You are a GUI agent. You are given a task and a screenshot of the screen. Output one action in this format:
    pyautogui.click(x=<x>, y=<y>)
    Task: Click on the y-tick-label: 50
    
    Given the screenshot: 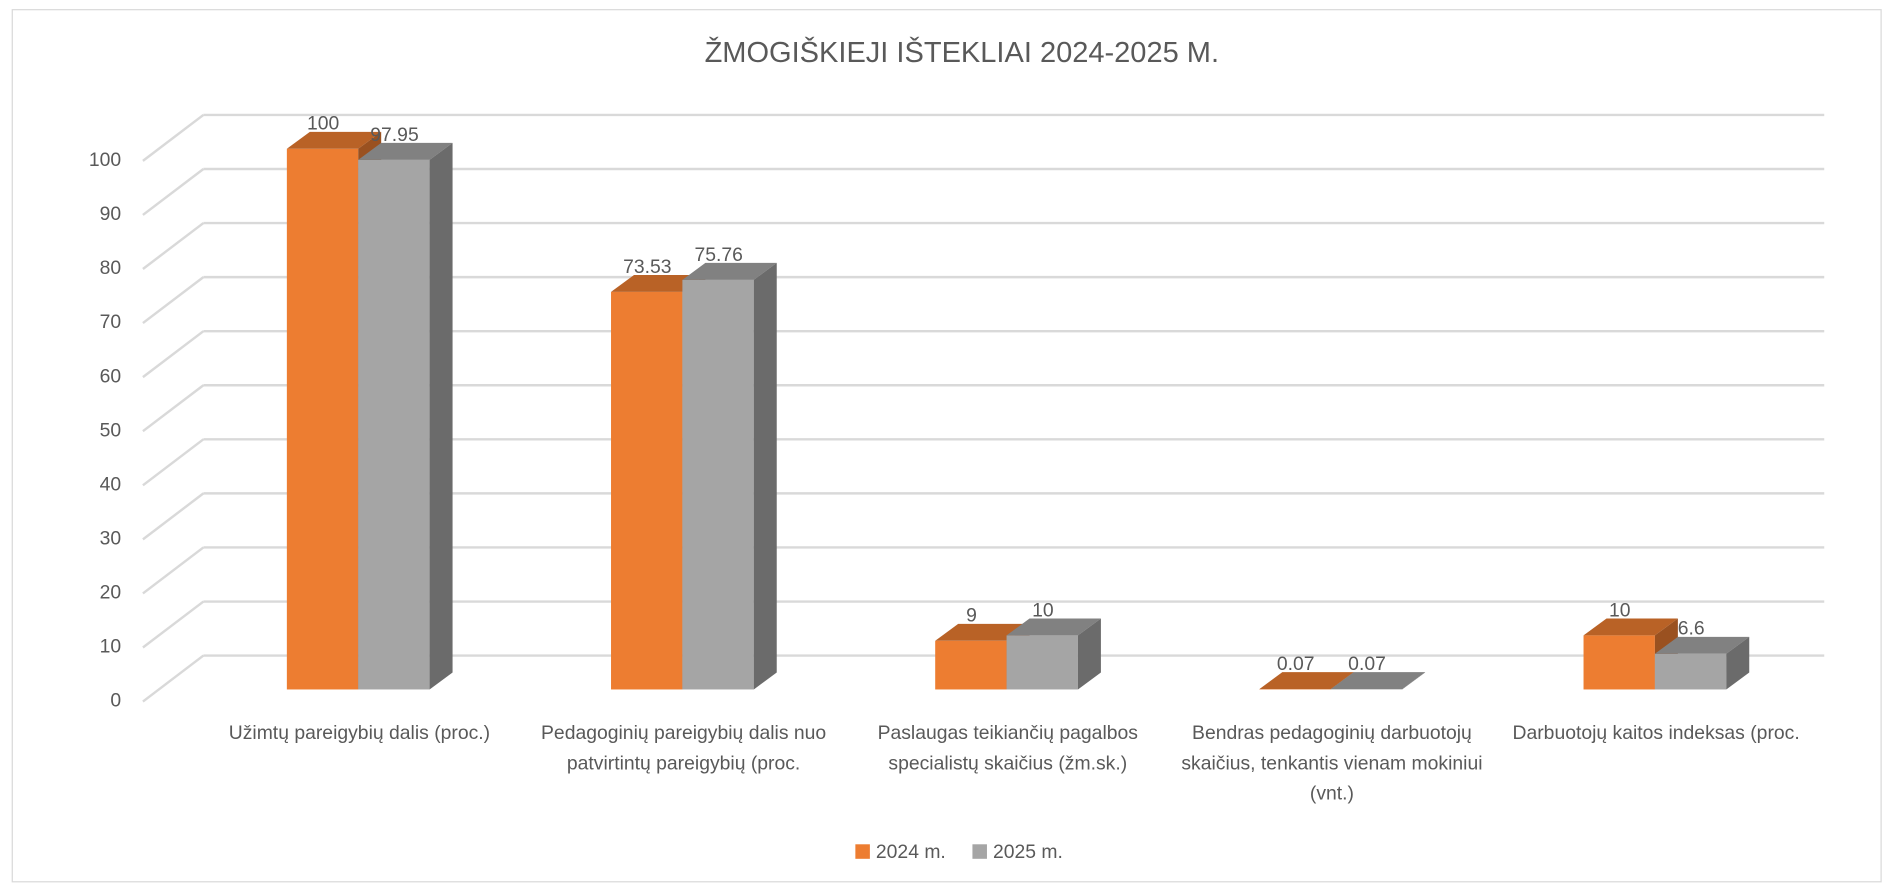 What is the action you would take?
    pyautogui.click(x=111, y=430)
    